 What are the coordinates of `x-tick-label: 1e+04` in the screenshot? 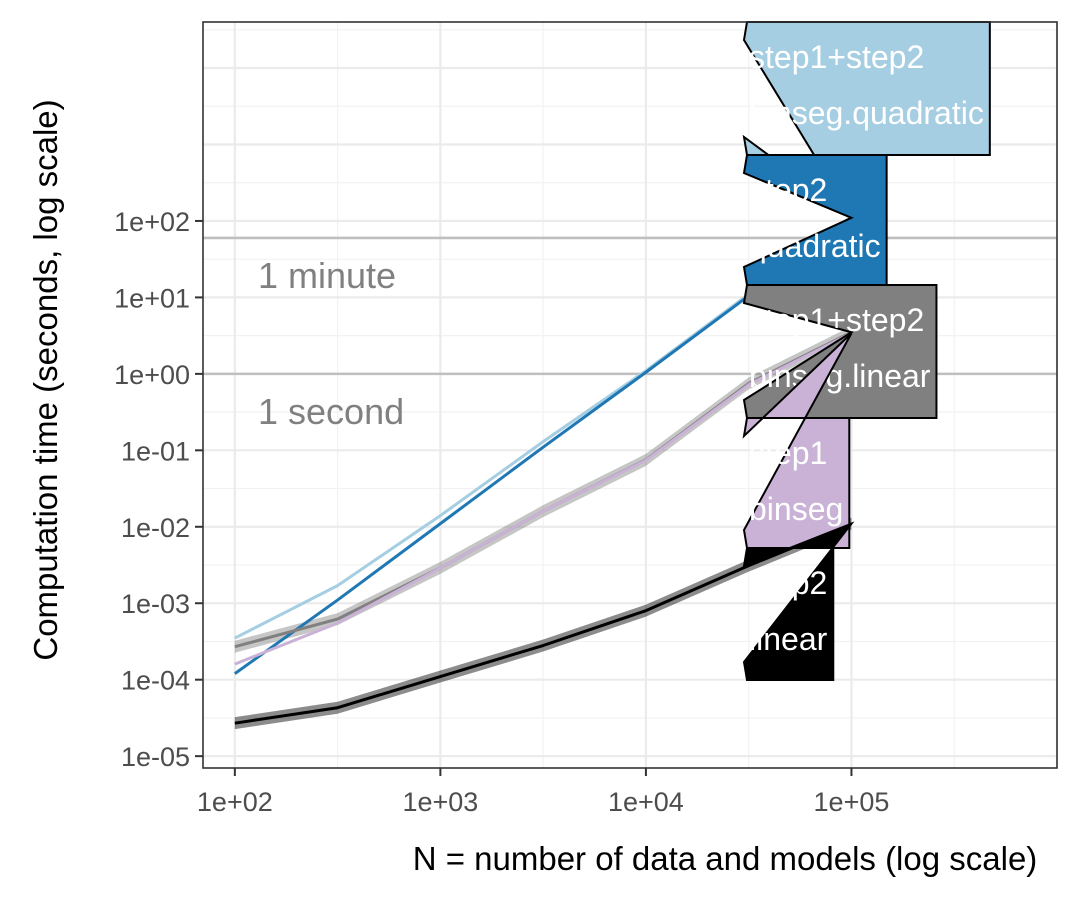 It's located at (646, 802).